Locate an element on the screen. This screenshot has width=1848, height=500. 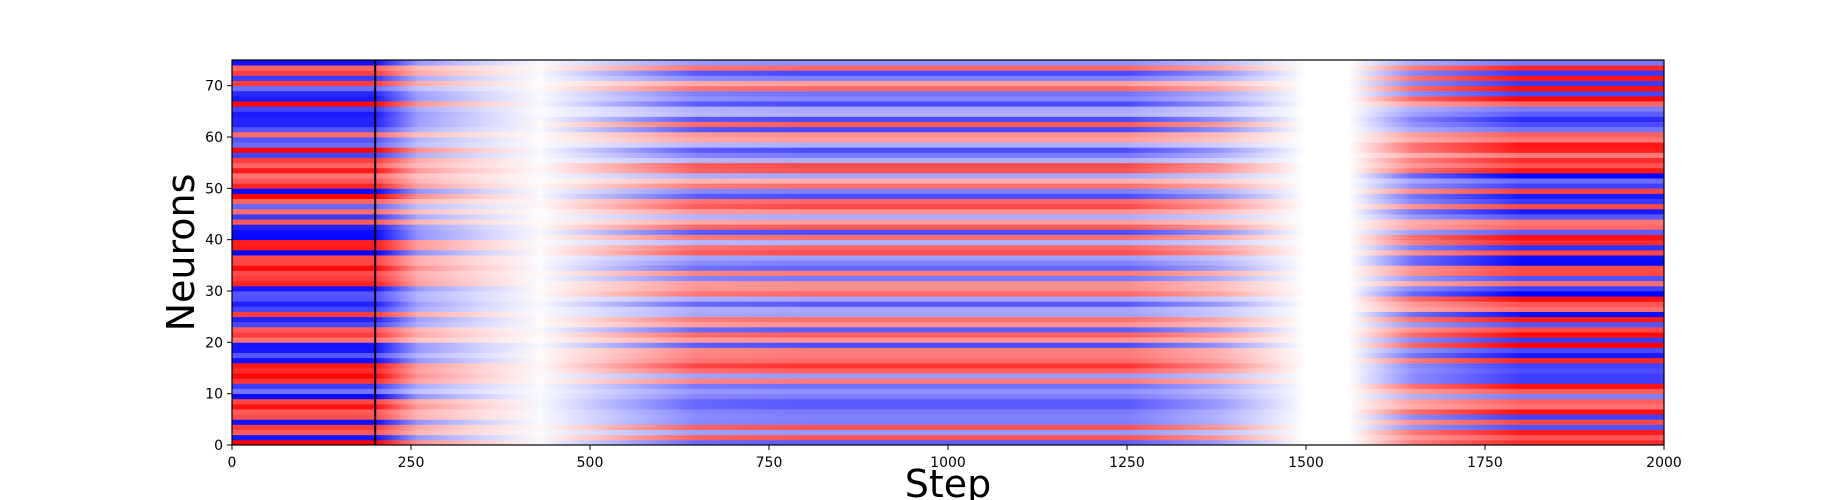
x-axis-ticks: 0 250 500 750 1000 1250 1500 1750 2000 is located at coordinates (955, 458).